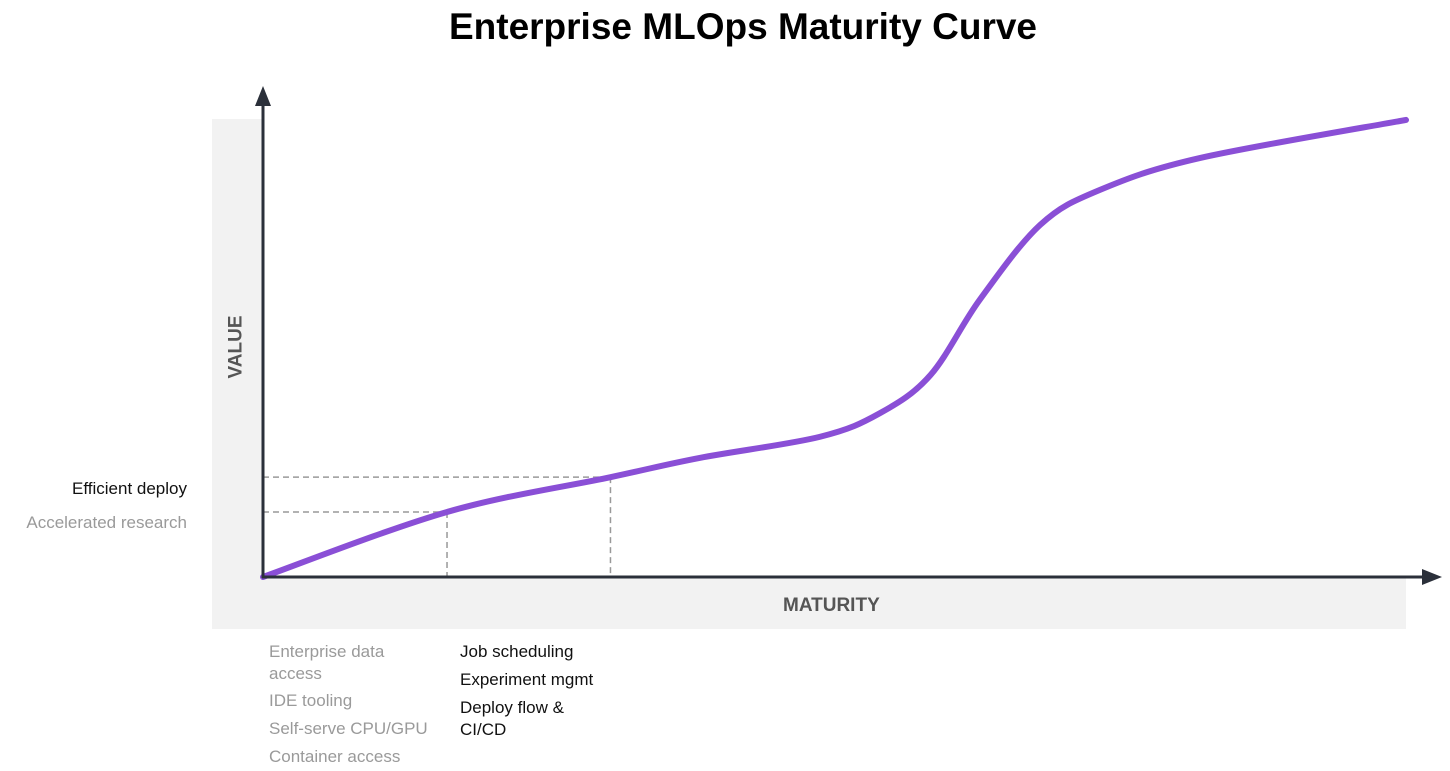 This screenshot has height=771, width=1450. I want to click on y-axis-arrow-icon, so click(263, 96).